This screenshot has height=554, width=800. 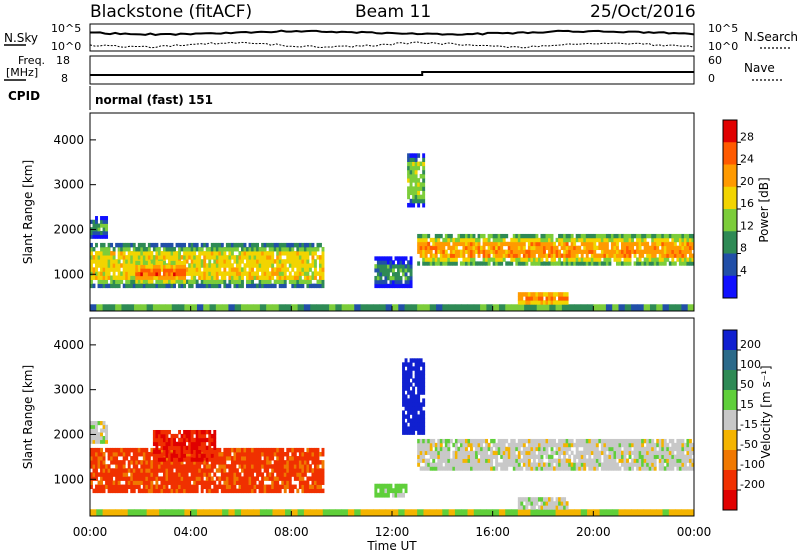 What do you see at coordinates (730, 220) in the screenshot?
I see `colorbar-swatch` at bounding box center [730, 220].